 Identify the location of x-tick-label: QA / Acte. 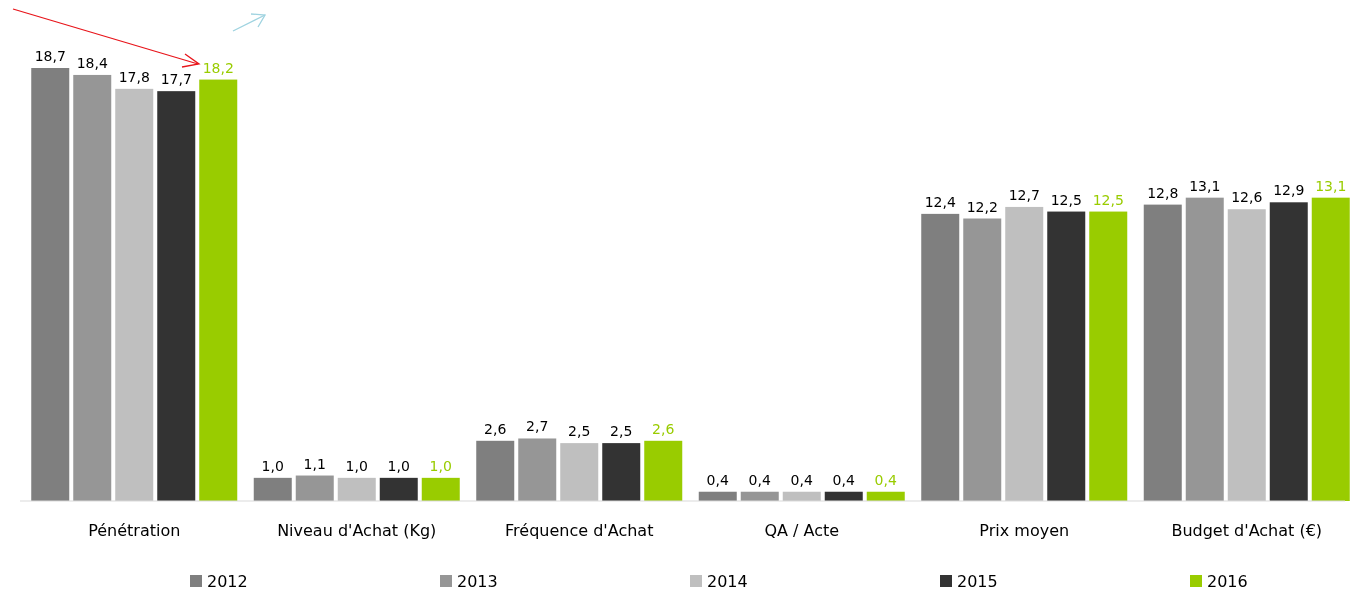
(802, 530).